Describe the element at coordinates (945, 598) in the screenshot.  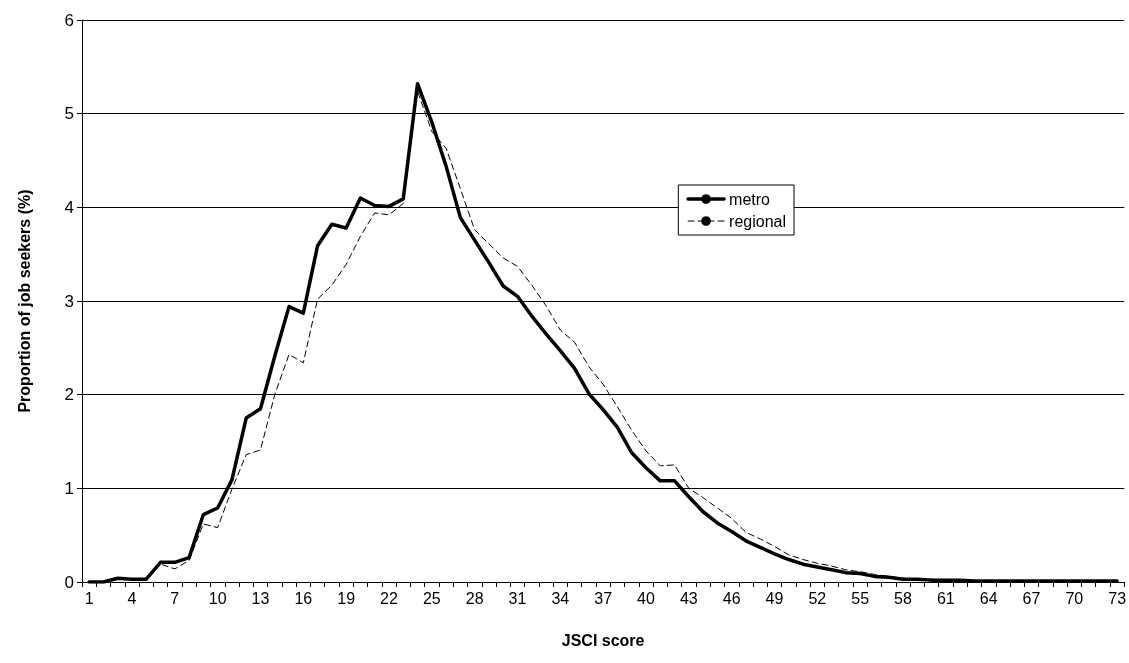
I see `x-tick-label: 61` at that location.